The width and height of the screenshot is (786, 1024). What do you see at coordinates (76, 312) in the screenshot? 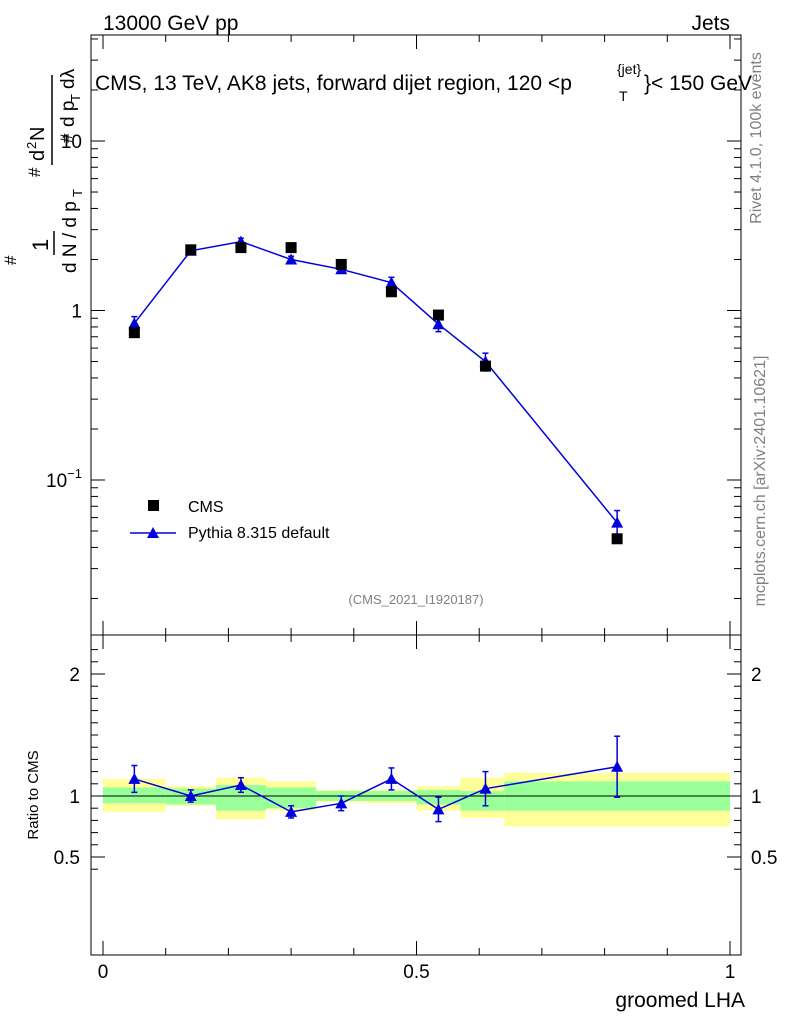
I see `main-y-tick-label: 1` at bounding box center [76, 312].